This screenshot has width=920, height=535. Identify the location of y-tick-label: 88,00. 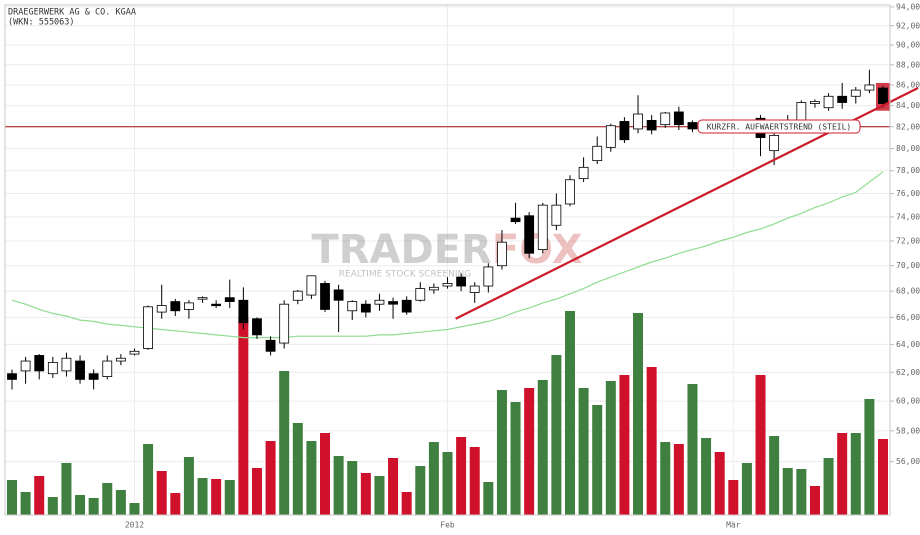
(908, 64).